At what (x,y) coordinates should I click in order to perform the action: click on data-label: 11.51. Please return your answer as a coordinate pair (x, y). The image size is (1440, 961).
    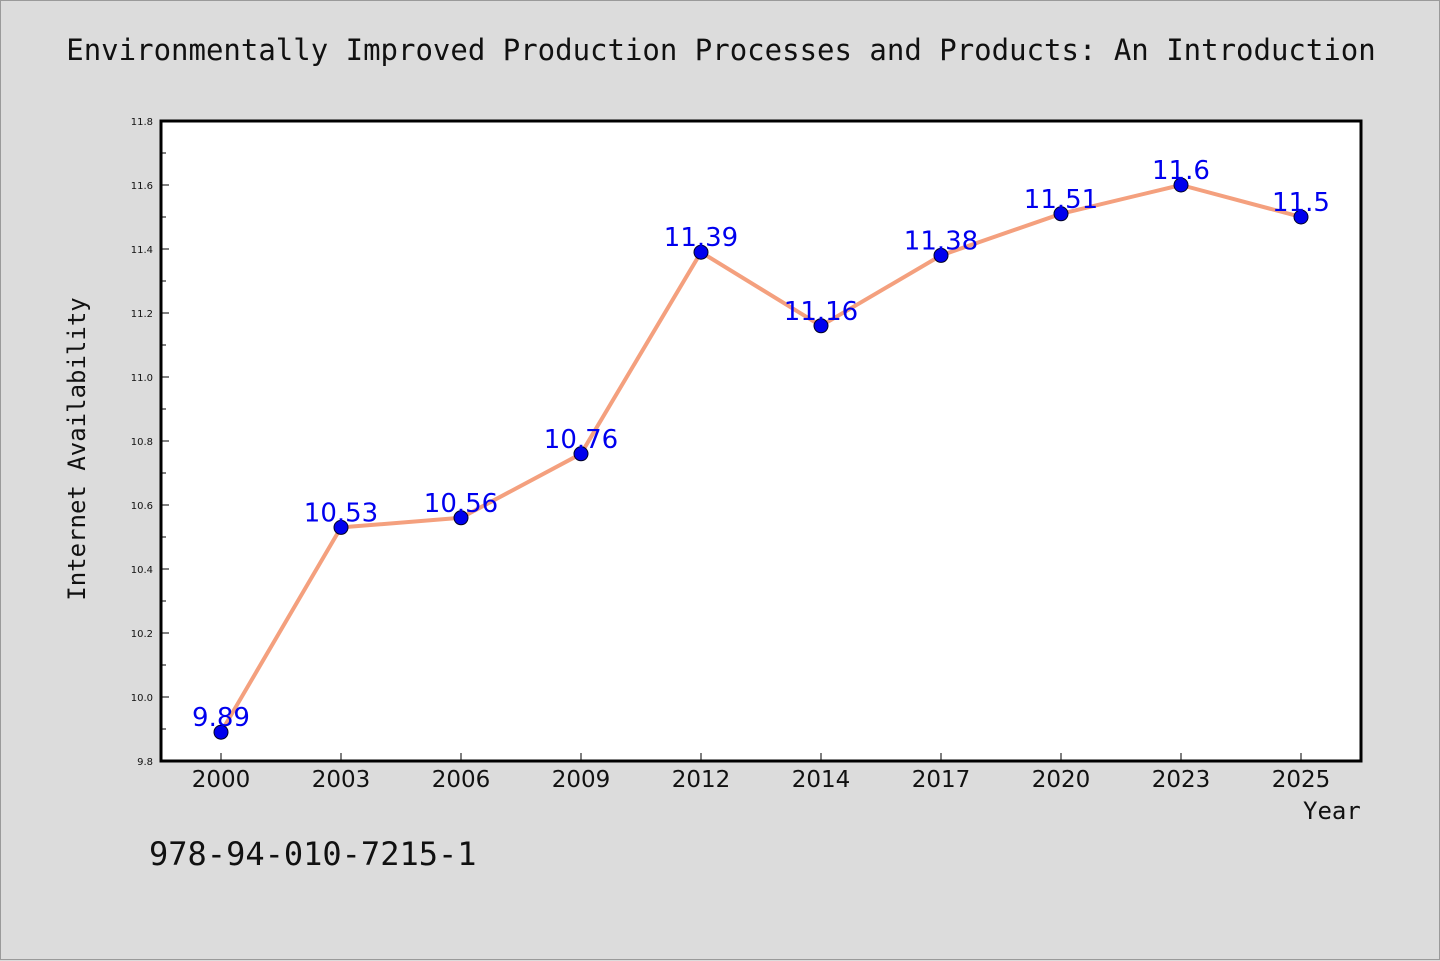
    Looking at the image, I should click on (1061, 200).